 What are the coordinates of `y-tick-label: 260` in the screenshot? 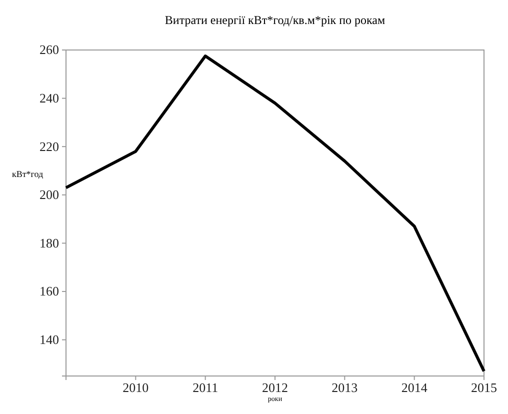 It's located at (49, 50).